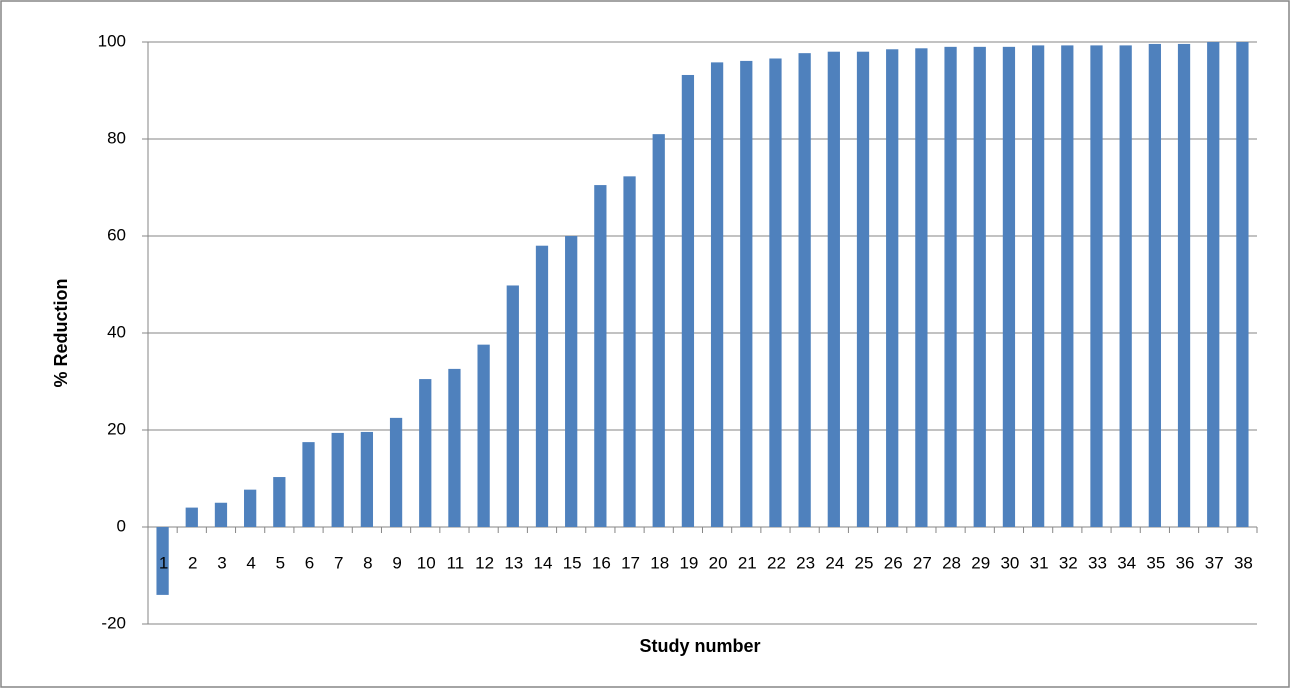  Describe the element at coordinates (116, 331) in the screenshot. I see `y-tick-label: 40` at that location.